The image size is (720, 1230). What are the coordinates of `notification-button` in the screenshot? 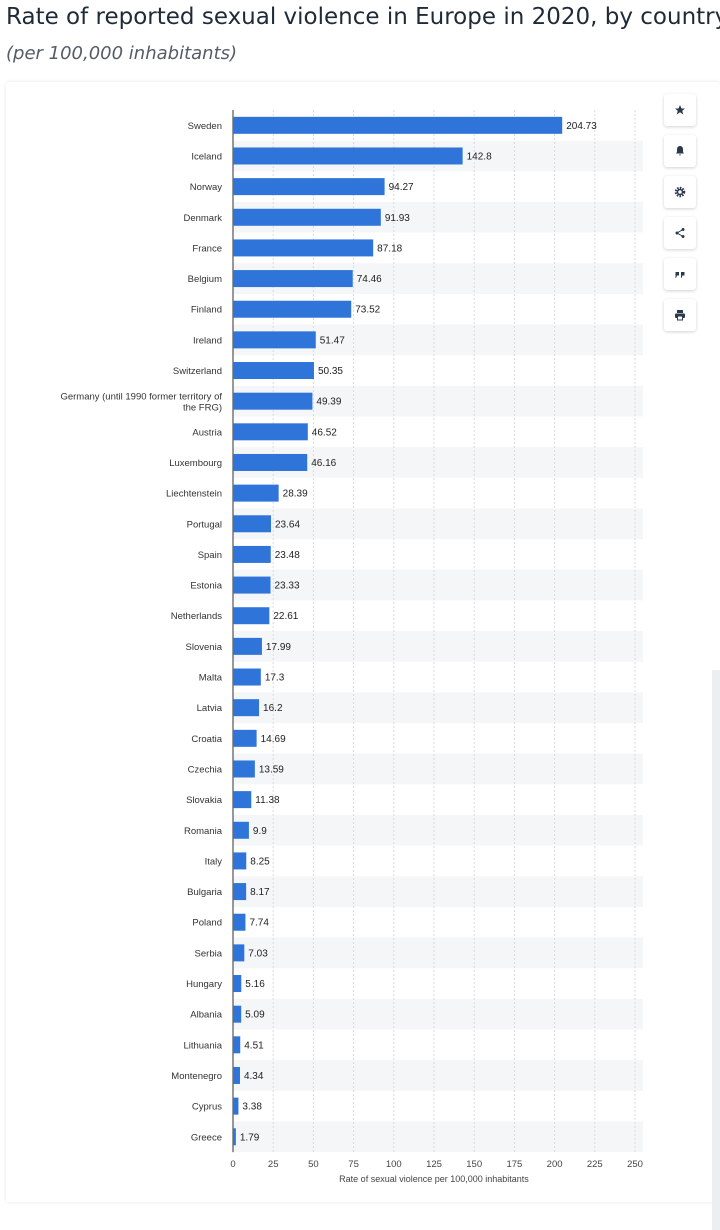 It's located at (680, 151).